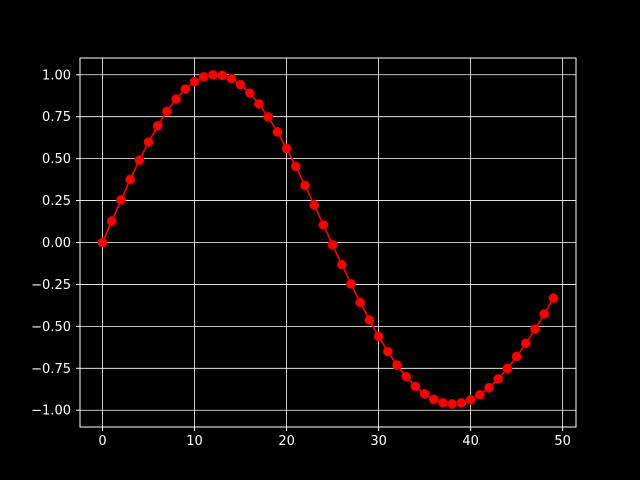 The width and height of the screenshot is (640, 480). Describe the element at coordinates (51, 285) in the screenshot. I see `y-tick-label: −0.25` at that location.